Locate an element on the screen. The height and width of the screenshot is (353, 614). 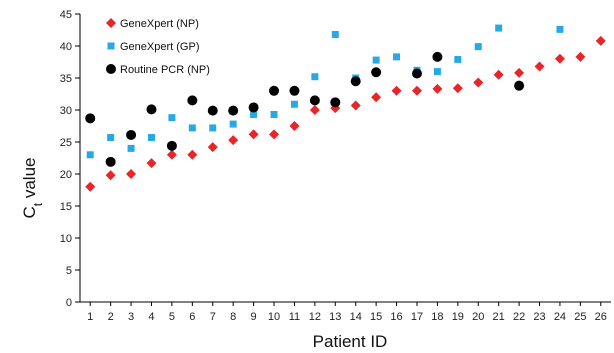
x-tick-label: 20 is located at coordinates (478, 317).